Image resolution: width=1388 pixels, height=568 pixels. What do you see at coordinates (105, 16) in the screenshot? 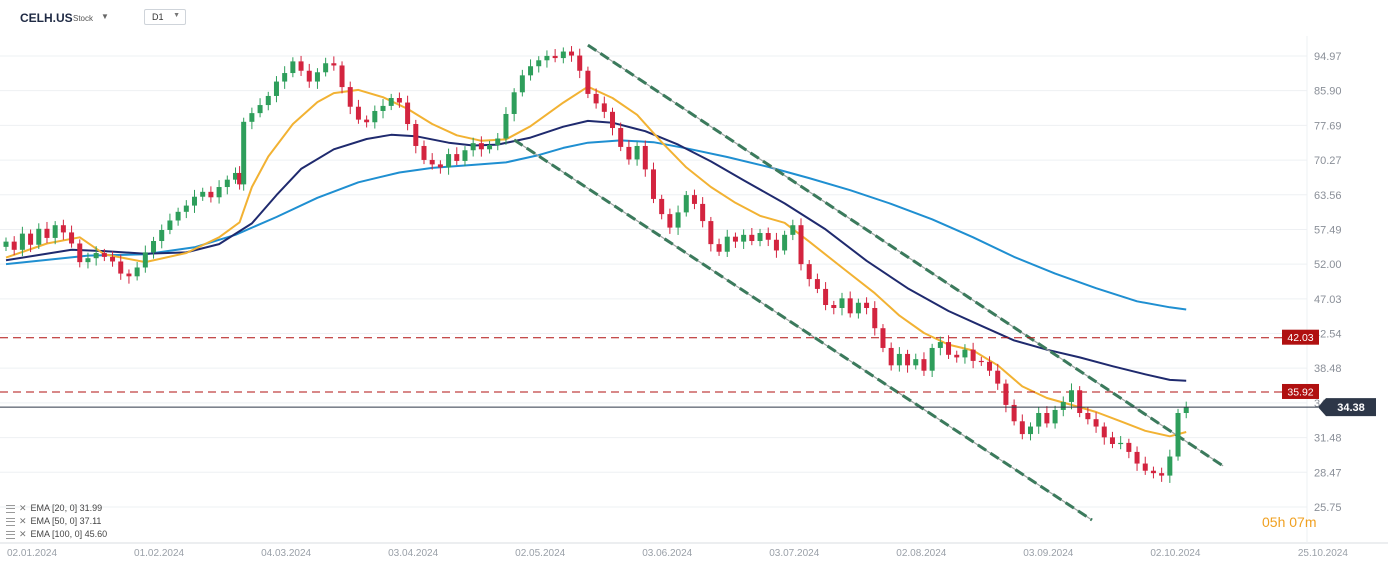
I see `chevron-down-icon: ▼` at bounding box center [105, 16].